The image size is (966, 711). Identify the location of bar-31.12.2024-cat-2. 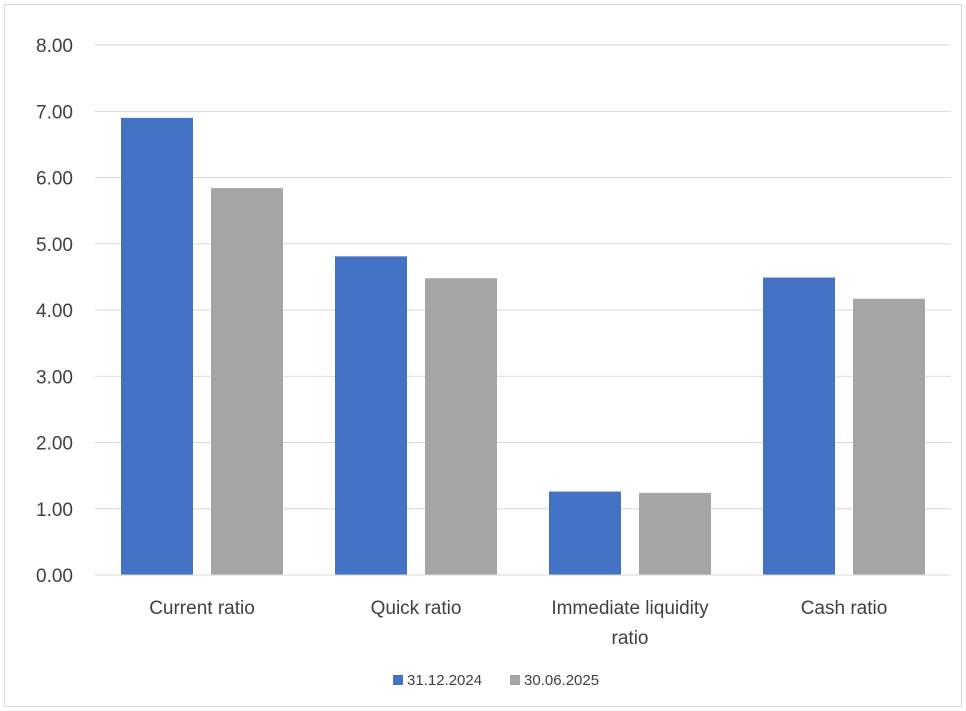
(585, 533).